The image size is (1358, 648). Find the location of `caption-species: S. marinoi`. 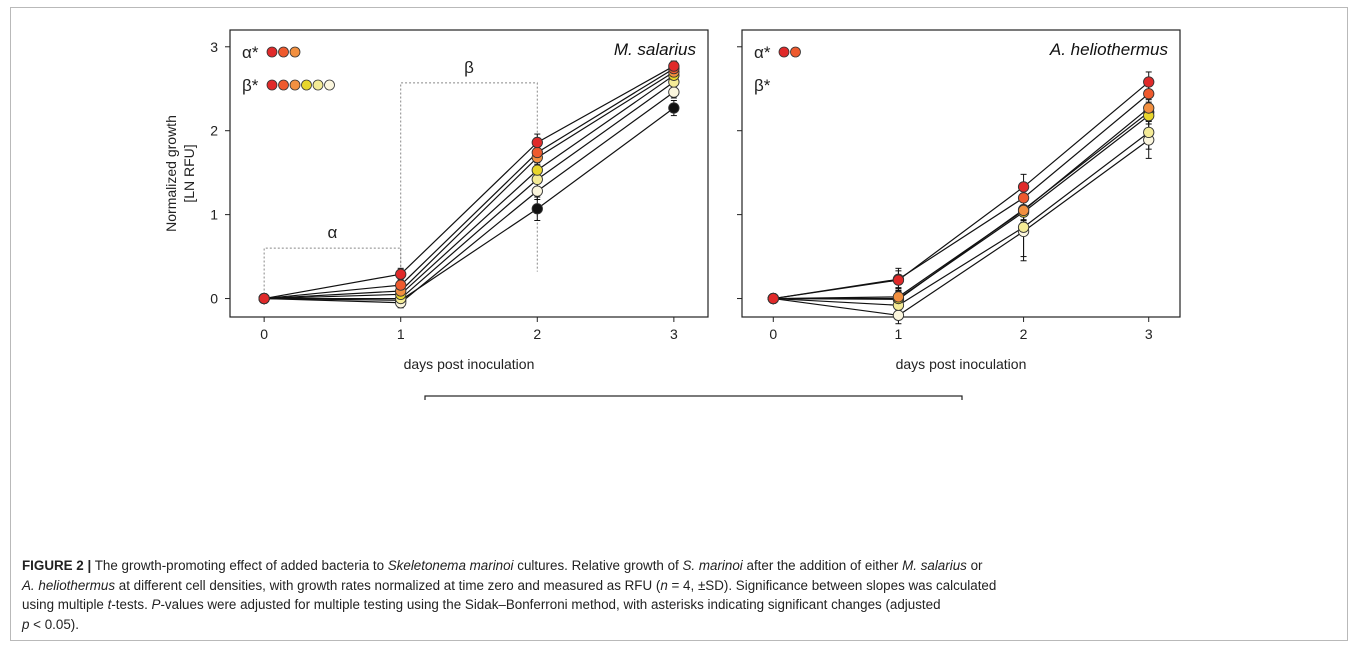

caption-species: S. marinoi is located at coordinates (712, 565).